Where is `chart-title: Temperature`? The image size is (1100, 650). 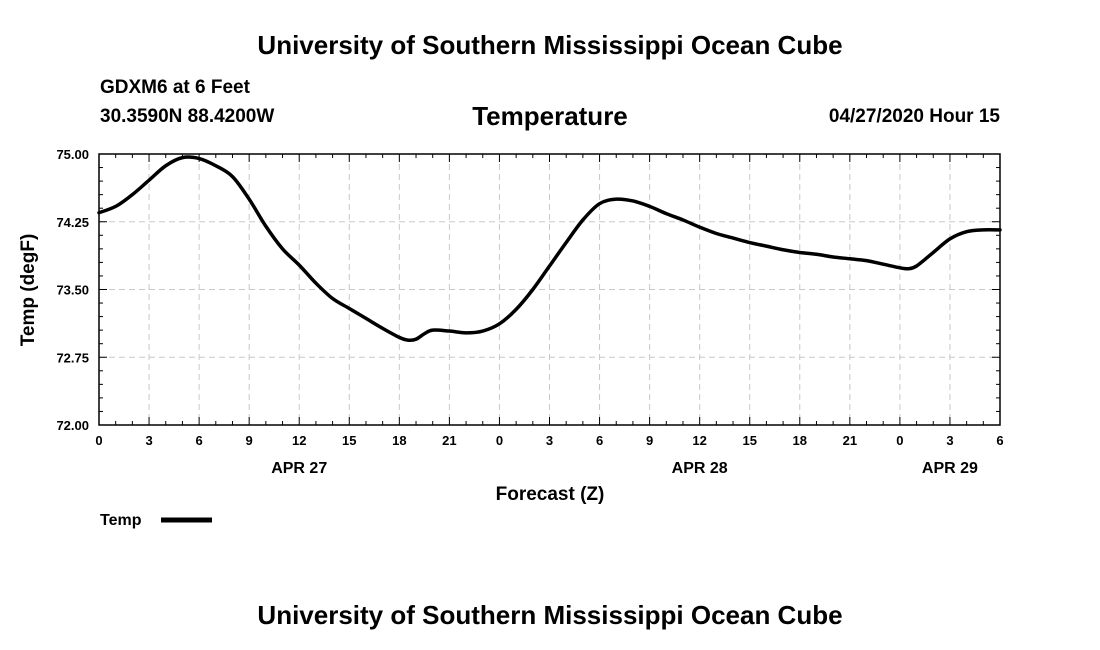 chart-title: Temperature is located at coordinates (550, 116).